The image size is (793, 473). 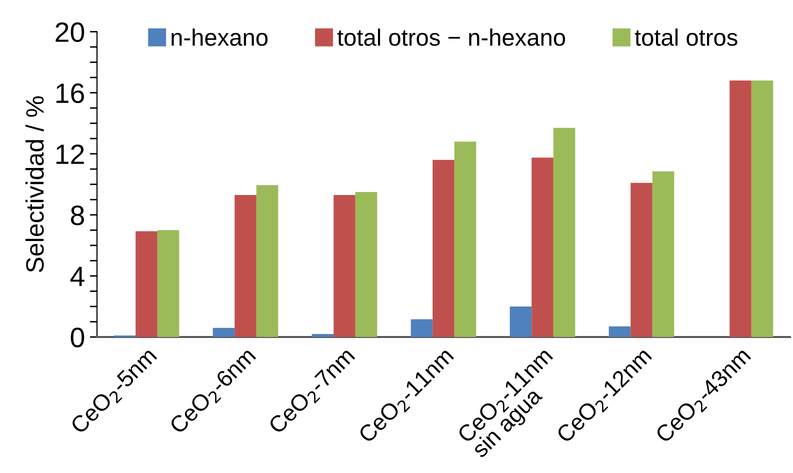 I want to click on y-axis-title: Selectividad / %, so click(x=34, y=184).